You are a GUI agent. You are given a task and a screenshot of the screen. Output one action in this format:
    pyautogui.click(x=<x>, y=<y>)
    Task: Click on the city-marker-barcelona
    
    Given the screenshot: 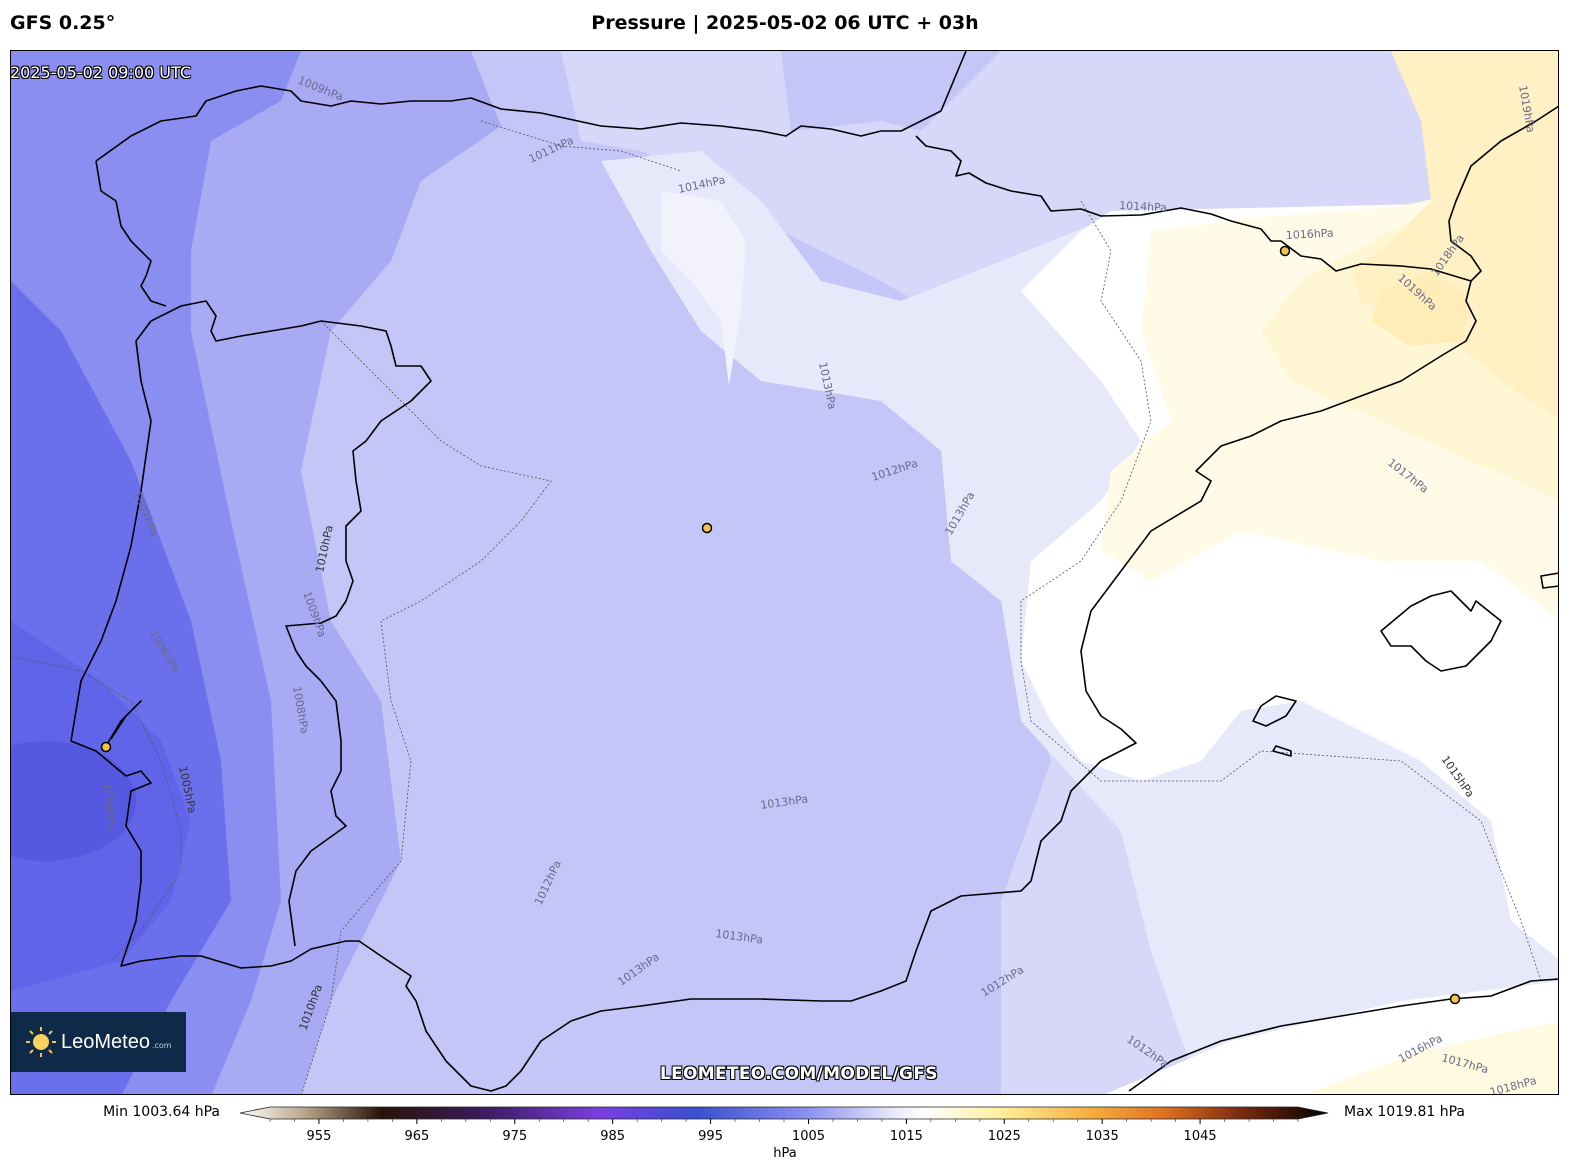 What is the action you would take?
    pyautogui.click(x=1285, y=251)
    